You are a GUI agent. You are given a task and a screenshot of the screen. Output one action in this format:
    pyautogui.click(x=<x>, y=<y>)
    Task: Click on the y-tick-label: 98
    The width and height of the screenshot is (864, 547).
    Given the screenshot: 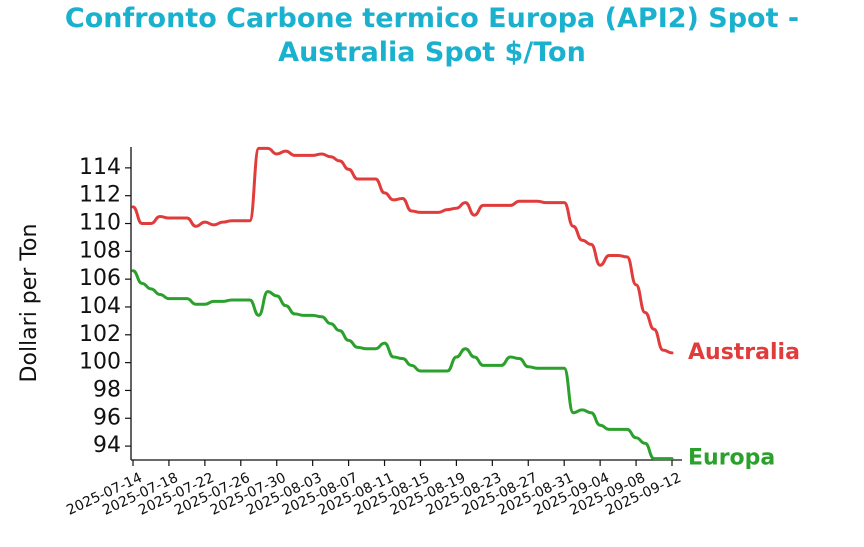 What is the action you would take?
    pyautogui.click(x=107, y=389)
    